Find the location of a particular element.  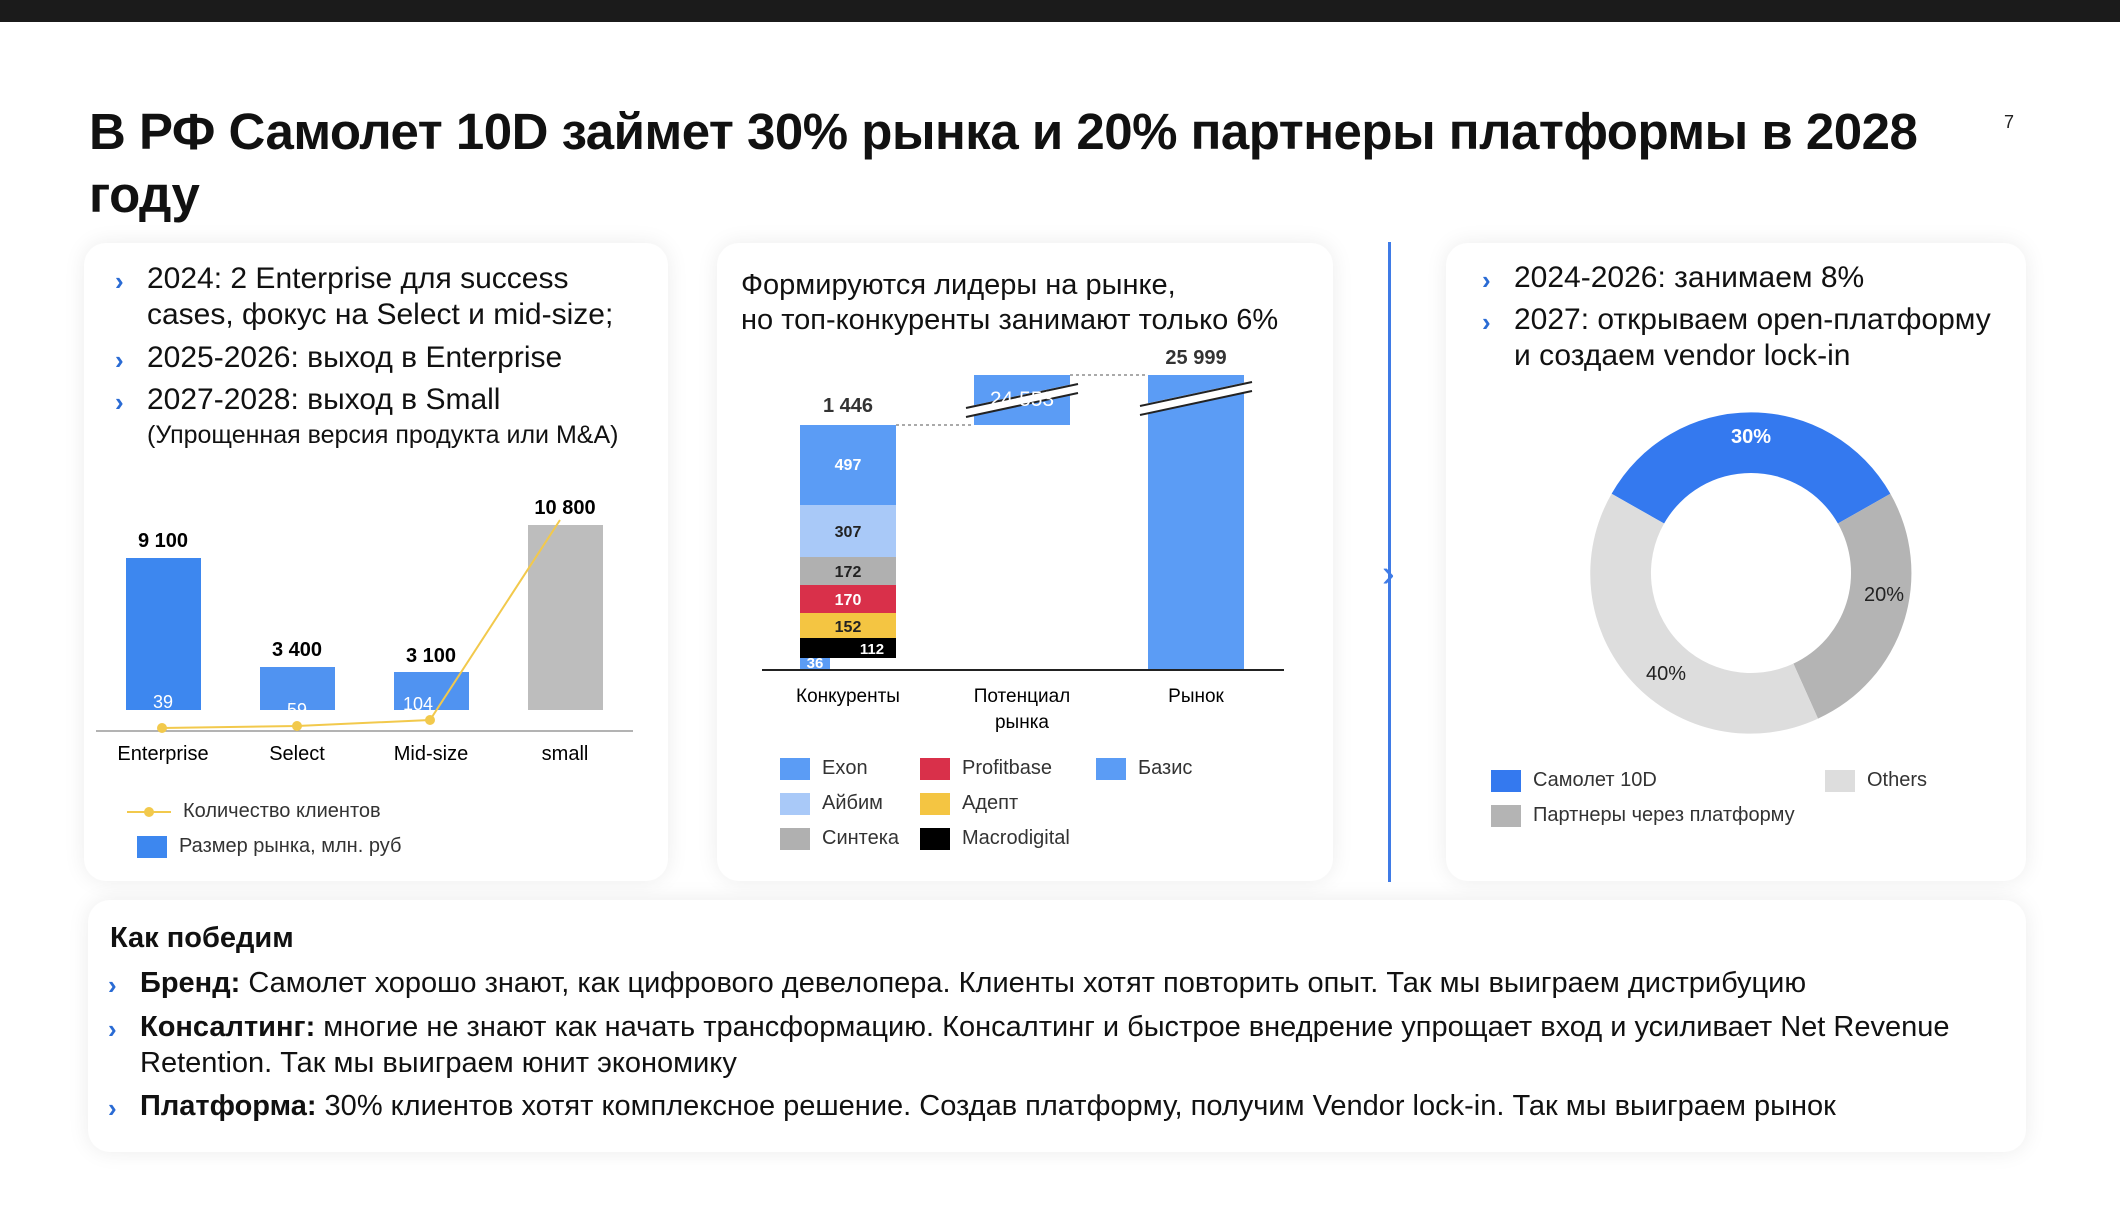

seg-bazis is located at coordinates (815, 664).